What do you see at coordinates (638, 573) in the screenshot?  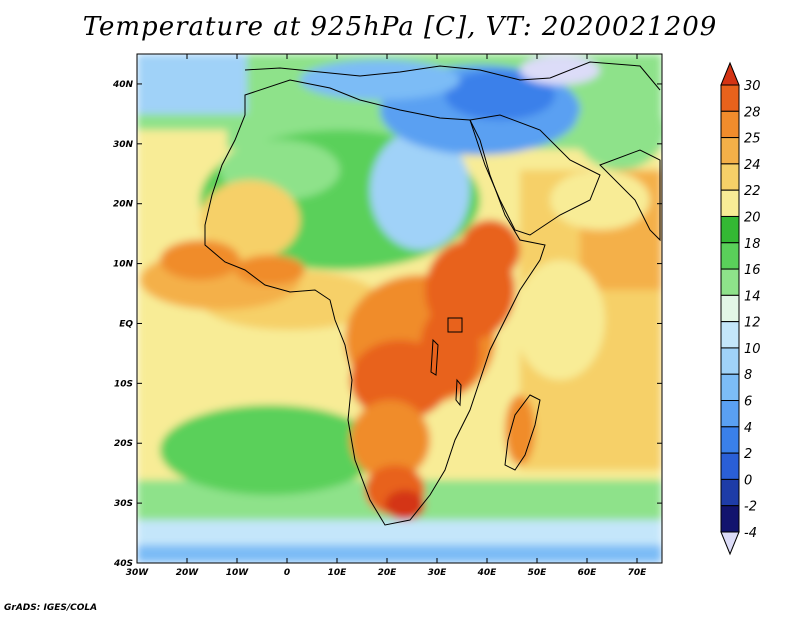 I see `lon-tick-label: 70E` at bounding box center [638, 573].